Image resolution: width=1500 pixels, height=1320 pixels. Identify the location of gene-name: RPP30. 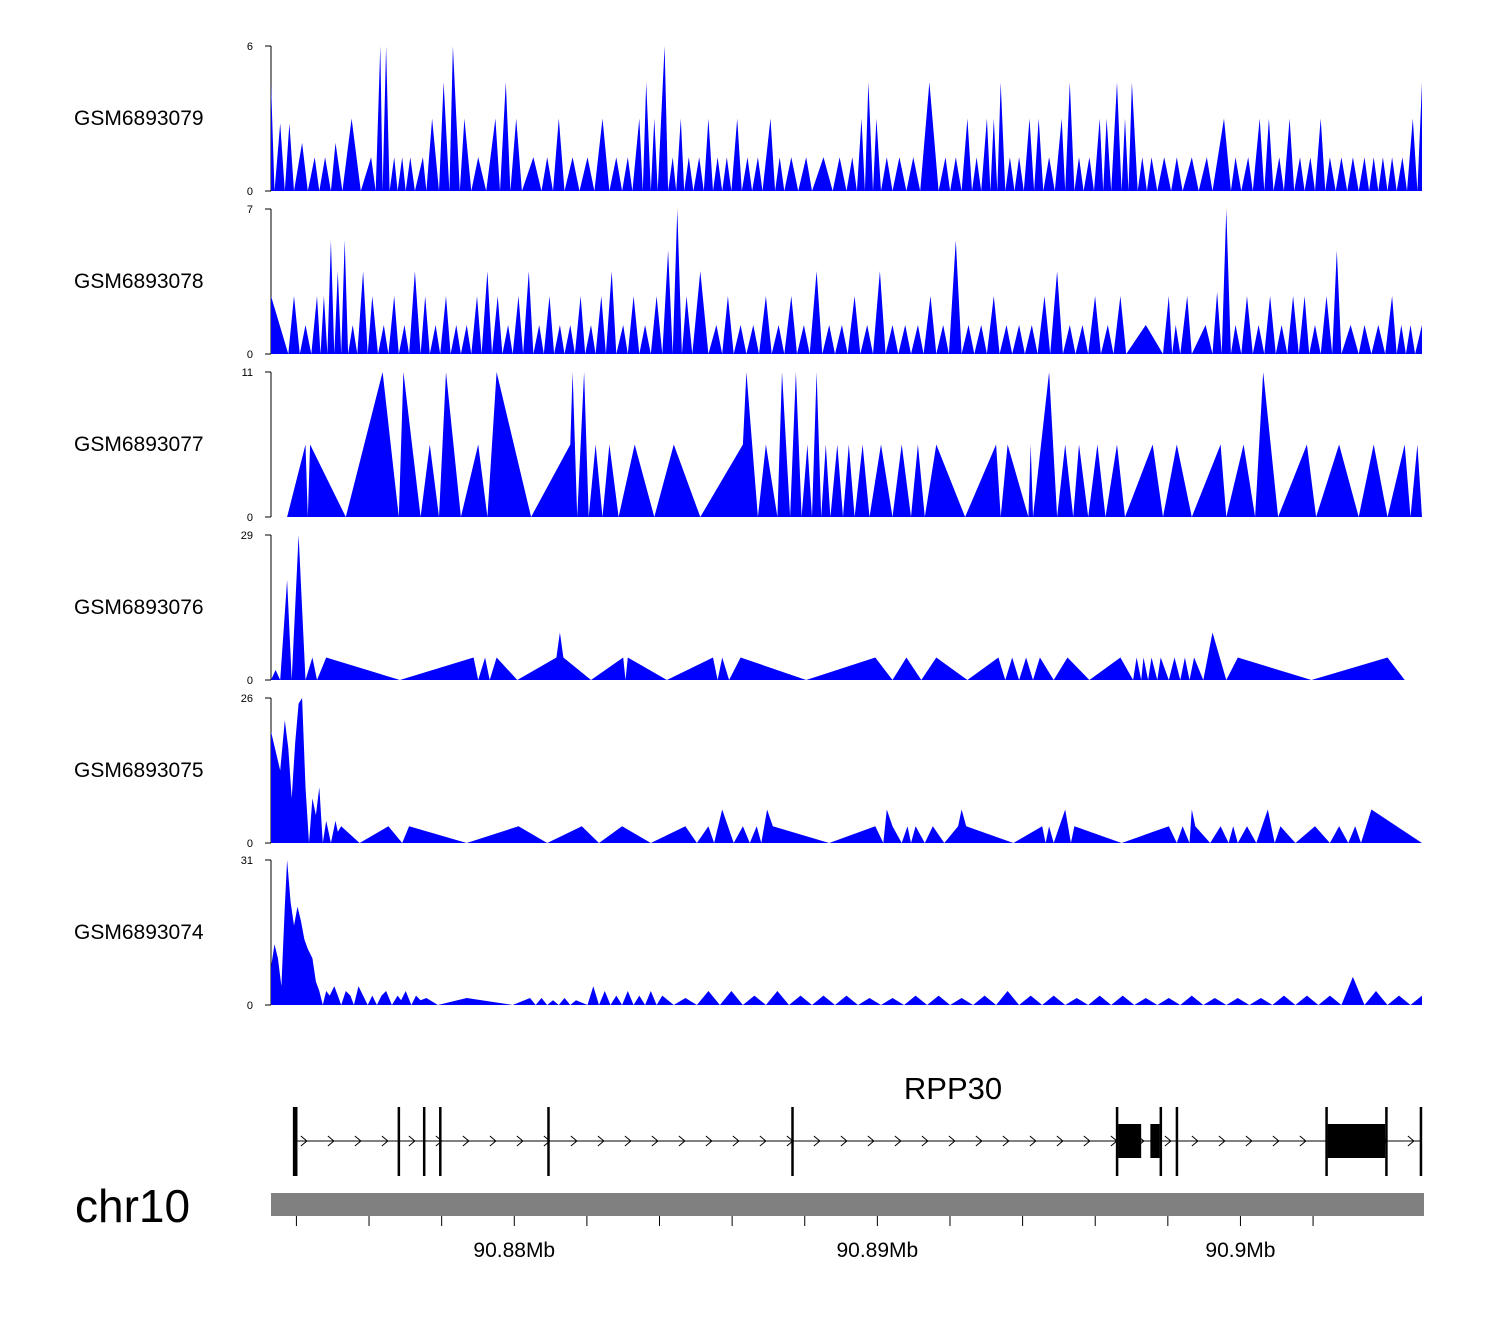
(953, 1088).